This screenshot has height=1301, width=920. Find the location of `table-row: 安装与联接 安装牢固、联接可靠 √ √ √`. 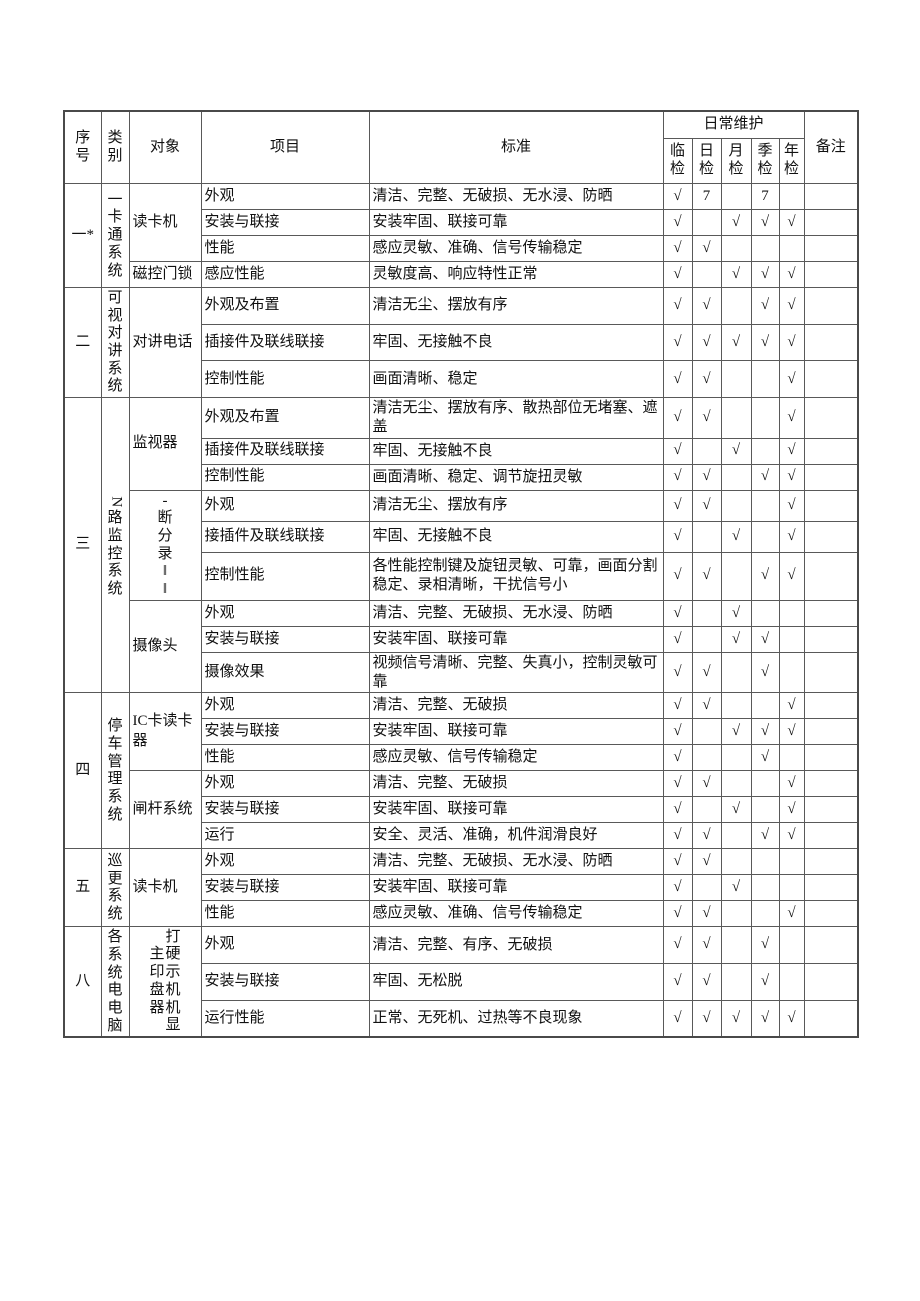

table-row: 安装与联接 安装牢固、联接可靠 √ √ √ is located at coordinates (461, 639).